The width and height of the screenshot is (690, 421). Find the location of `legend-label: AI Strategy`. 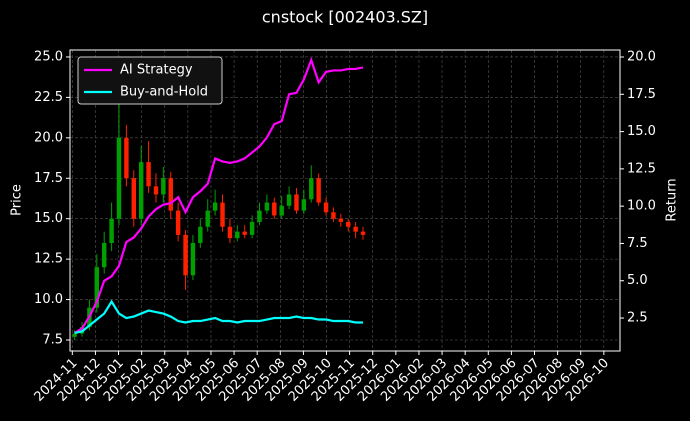

legend-label: AI Strategy is located at coordinates (156, 70).